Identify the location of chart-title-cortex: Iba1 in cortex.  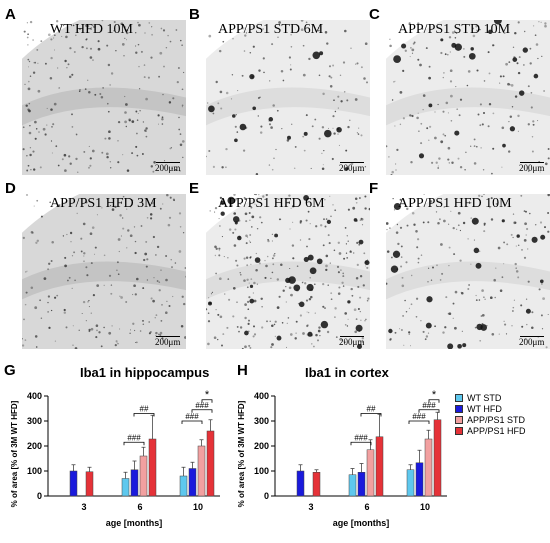
(347, 372).